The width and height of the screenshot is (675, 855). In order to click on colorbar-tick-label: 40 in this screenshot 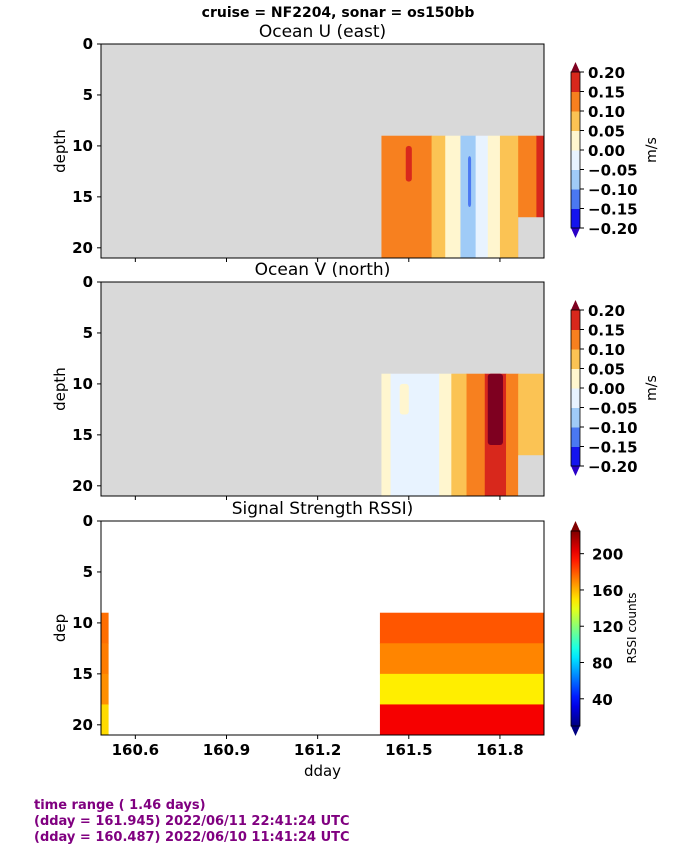, I will do `click(602, 700)`.